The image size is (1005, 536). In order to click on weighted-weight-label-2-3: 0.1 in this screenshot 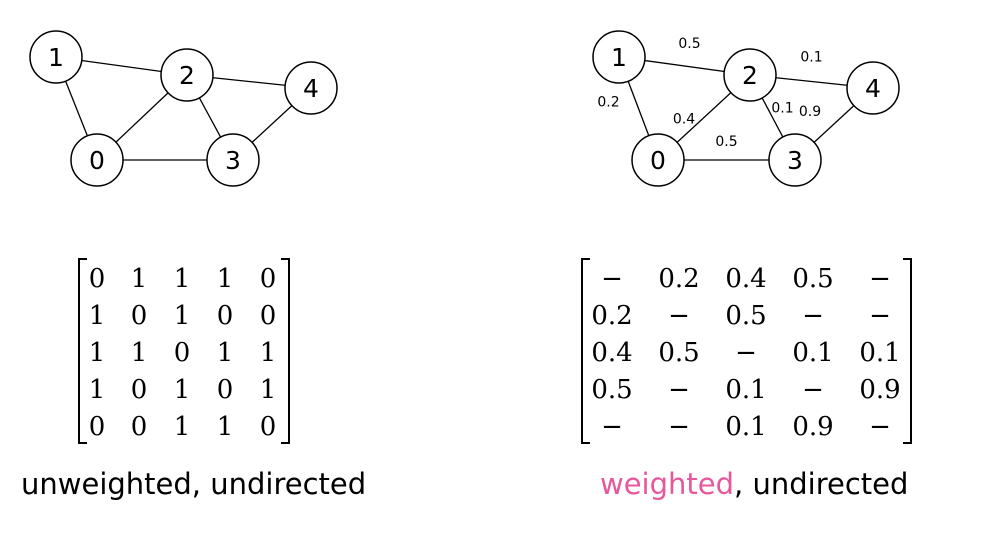, I will do `click(782, 109)`.